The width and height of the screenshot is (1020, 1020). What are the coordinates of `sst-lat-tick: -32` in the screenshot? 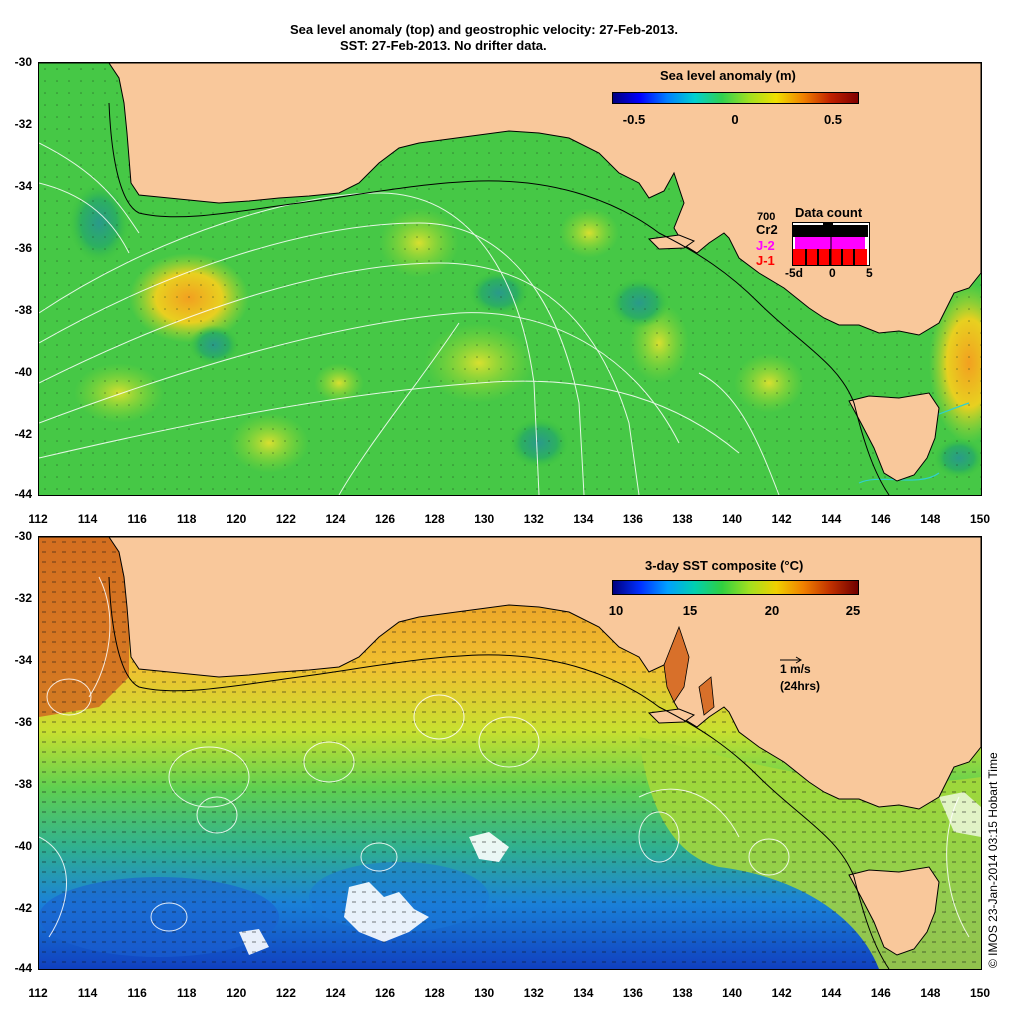 It's located at (23, 598).